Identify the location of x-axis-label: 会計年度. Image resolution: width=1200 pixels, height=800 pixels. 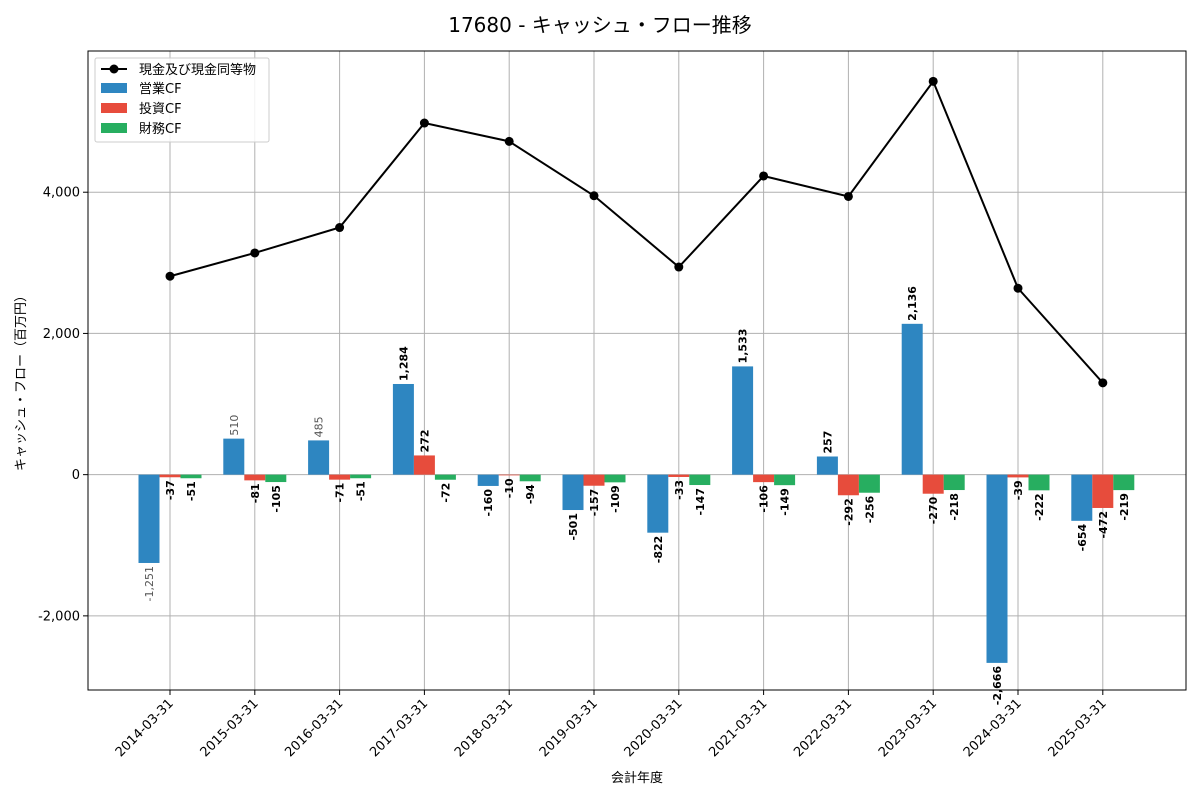
(637, 778).